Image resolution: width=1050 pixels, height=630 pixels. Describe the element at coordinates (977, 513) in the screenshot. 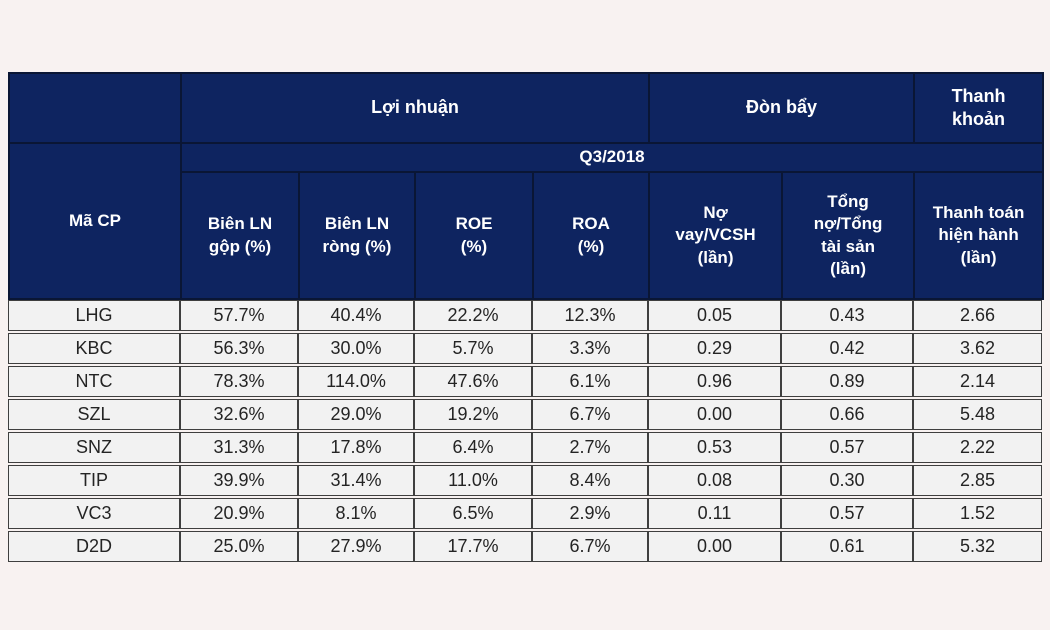

I see `data-cell: 1.52` at that location.